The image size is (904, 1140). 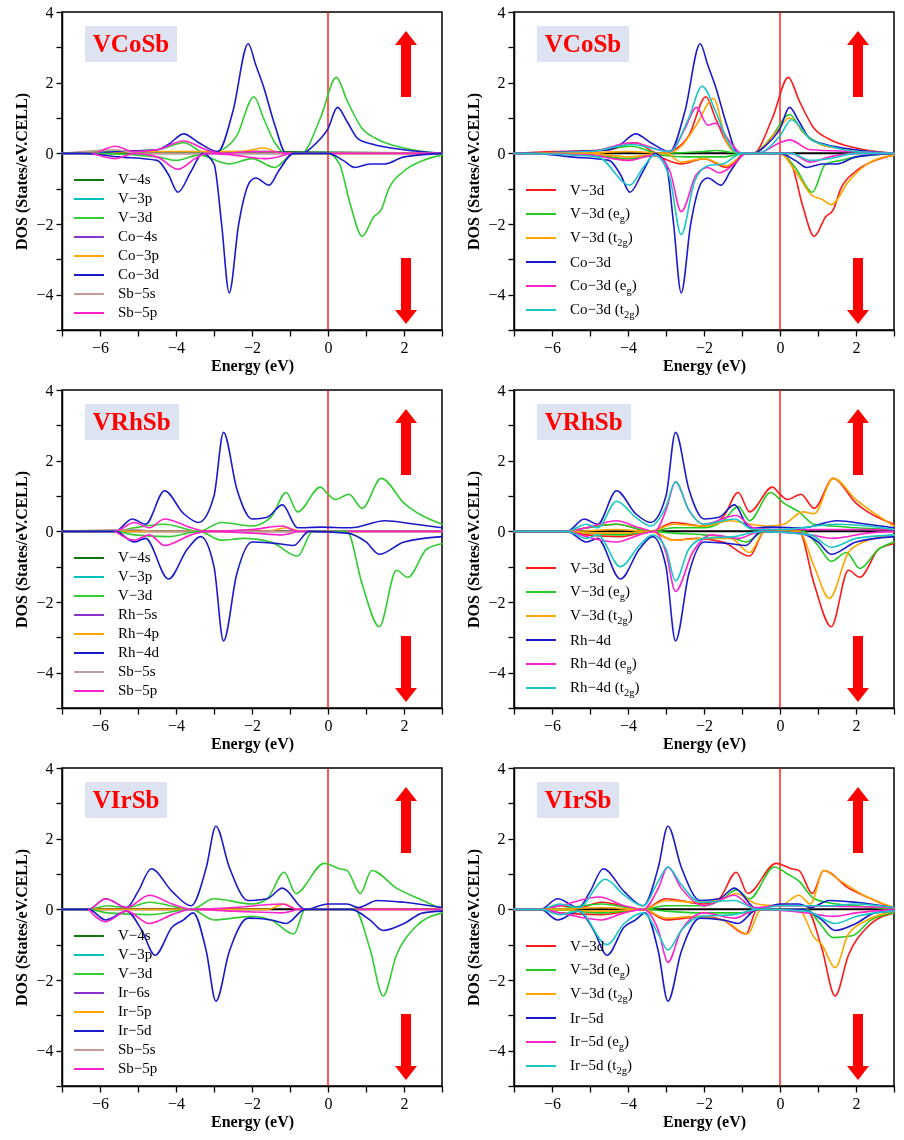 What do you see at coordinates (603, 664) in the screenshot?
I see `legend-label: Rh−4d (e$_{g}$)` at bounding box center [603, 664].